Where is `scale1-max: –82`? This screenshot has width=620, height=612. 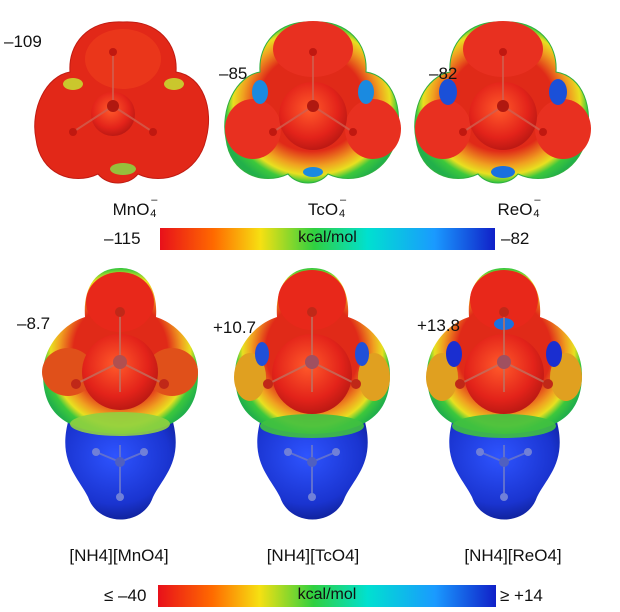
scale1-max: –82 is located at coordinates (515, 238).